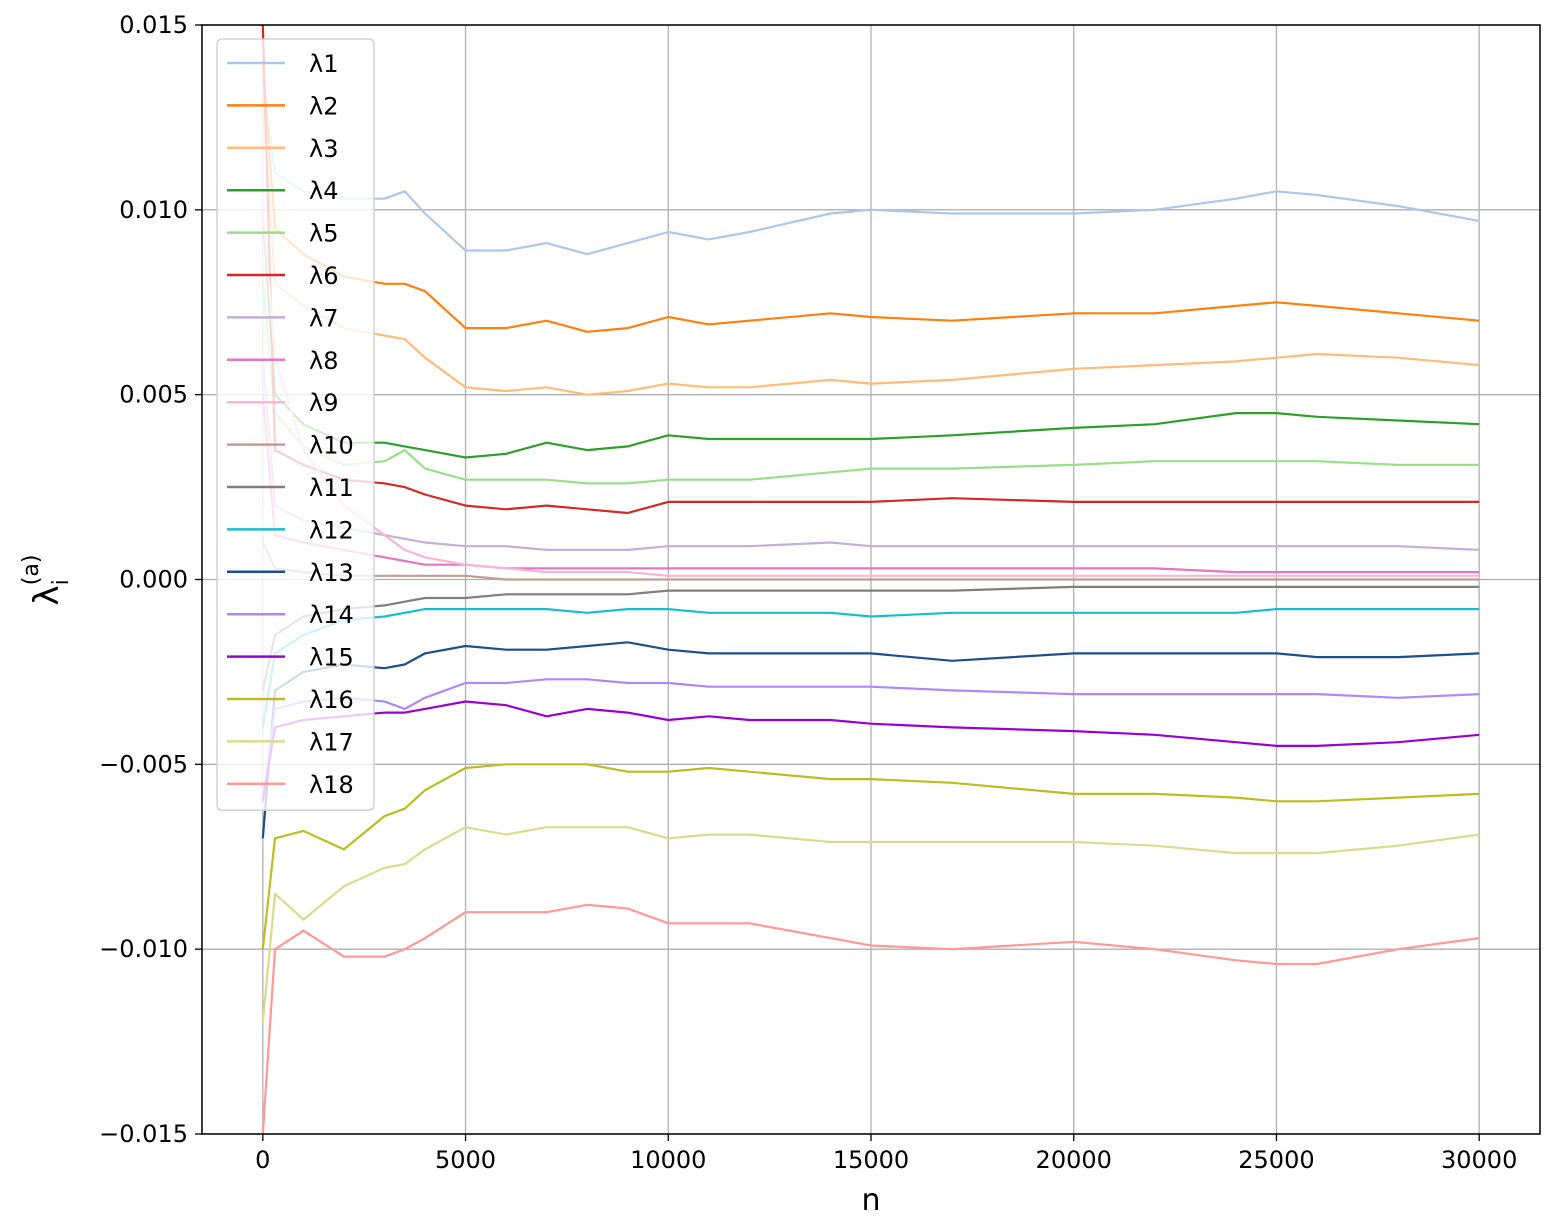 Image resolution: width=1555 pixels, height=1232 pixels. I want to click on series-line-λ18, so click(870, 1019).